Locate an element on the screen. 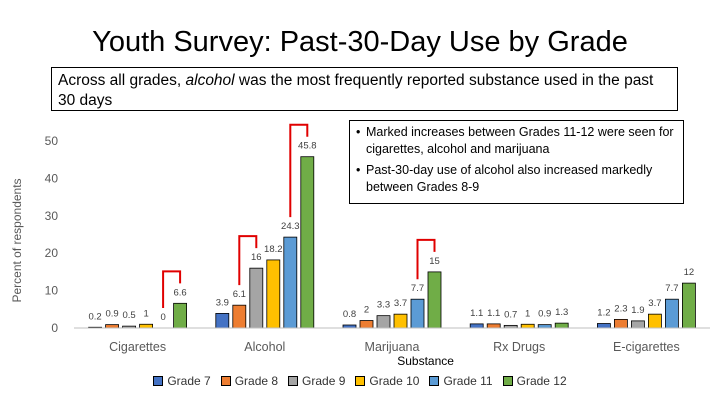 The image size is (720, 405). callout-emphasis: alcohol is located at coordinates (210, 80).